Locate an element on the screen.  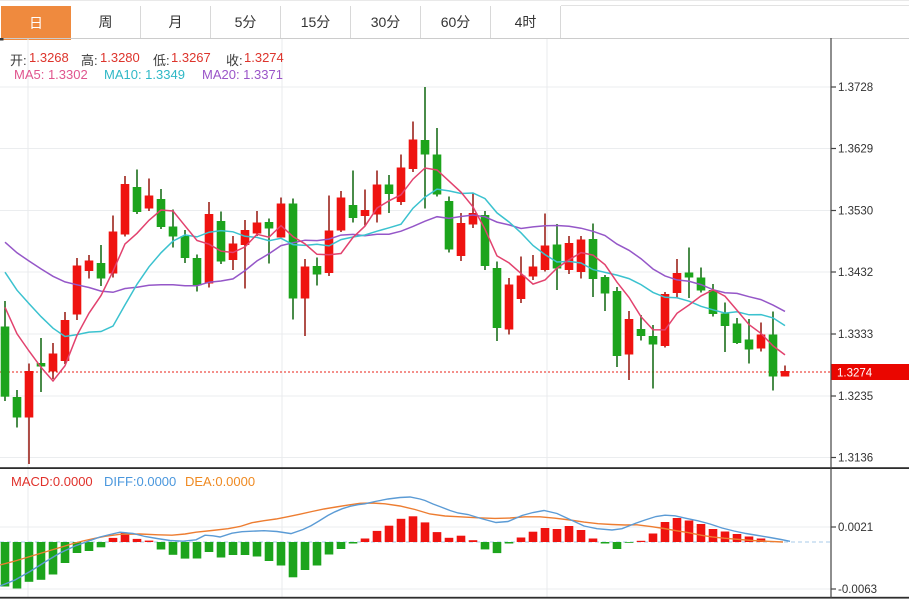
svg-text: 1.3728 is located at coordinates (855, 88).